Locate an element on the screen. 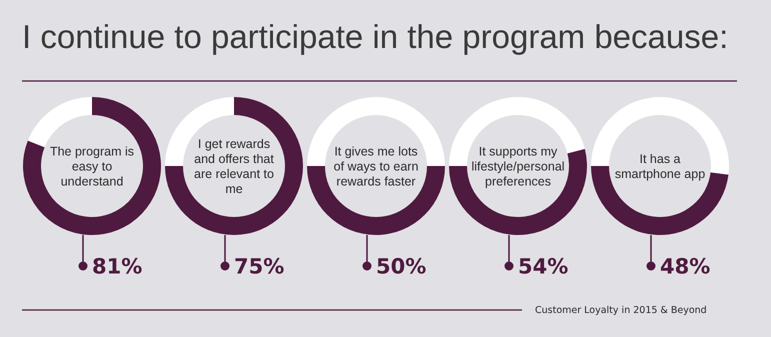  text: It gives me lots of ways to earn rewards faster is located at coordinates (376, 166).